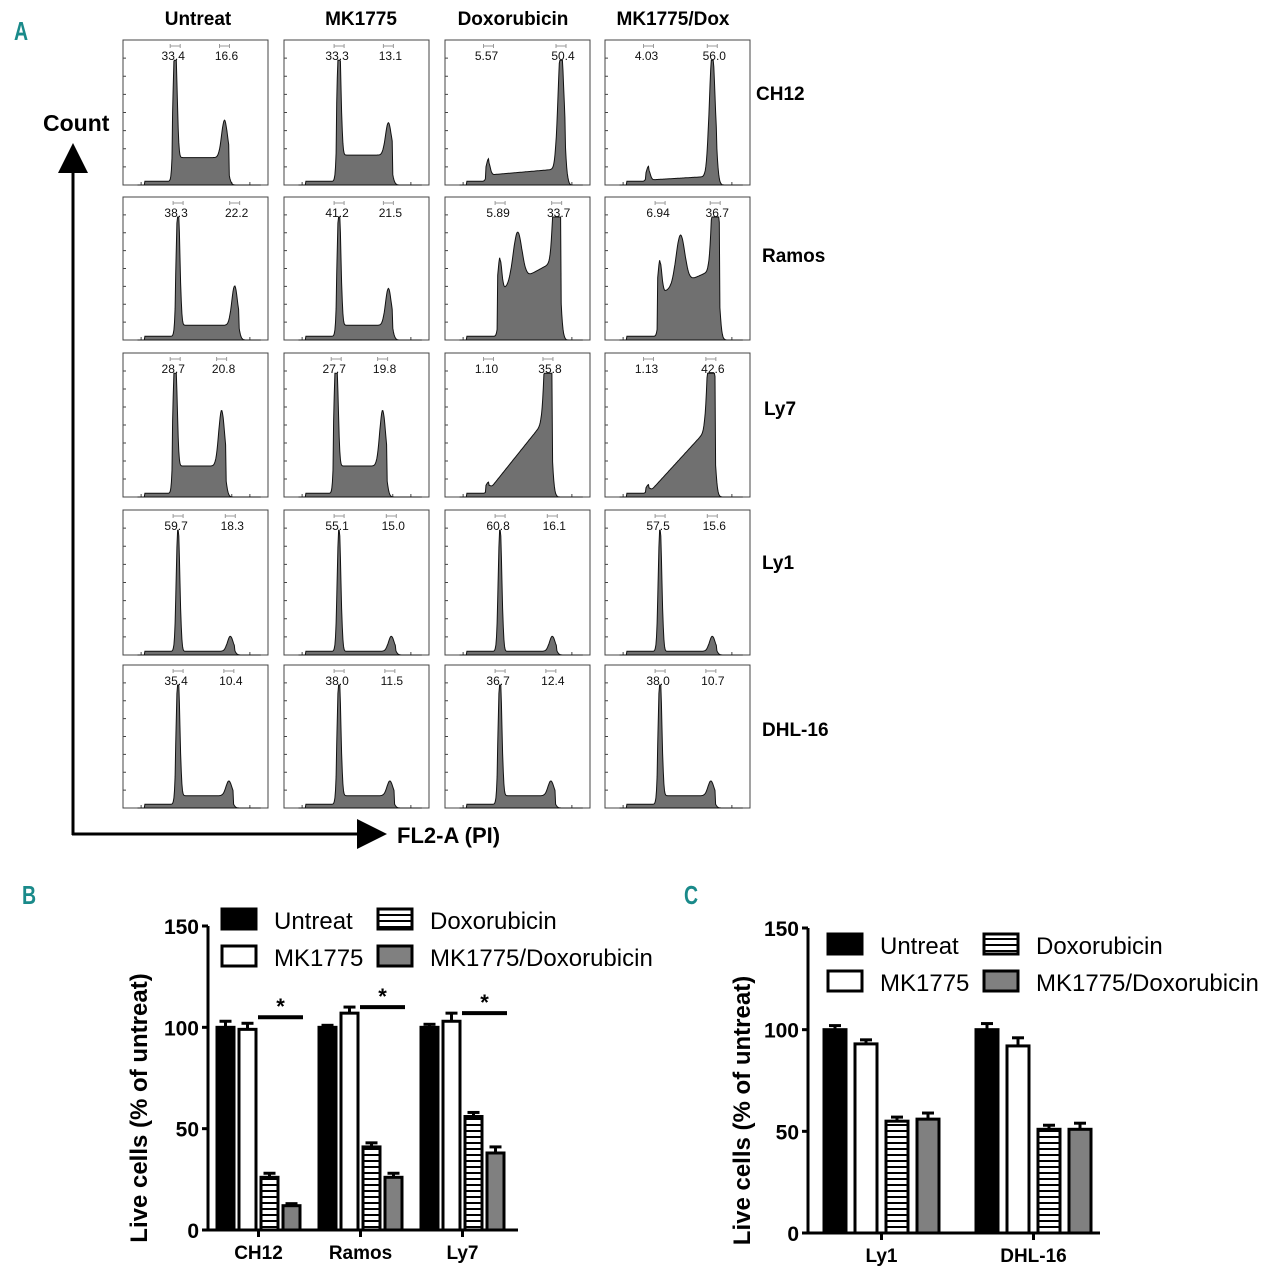 Image resolution: width=1278 pixels, height=1280 pixels. I want to click on row-label: Ramos, so click(794, 256).